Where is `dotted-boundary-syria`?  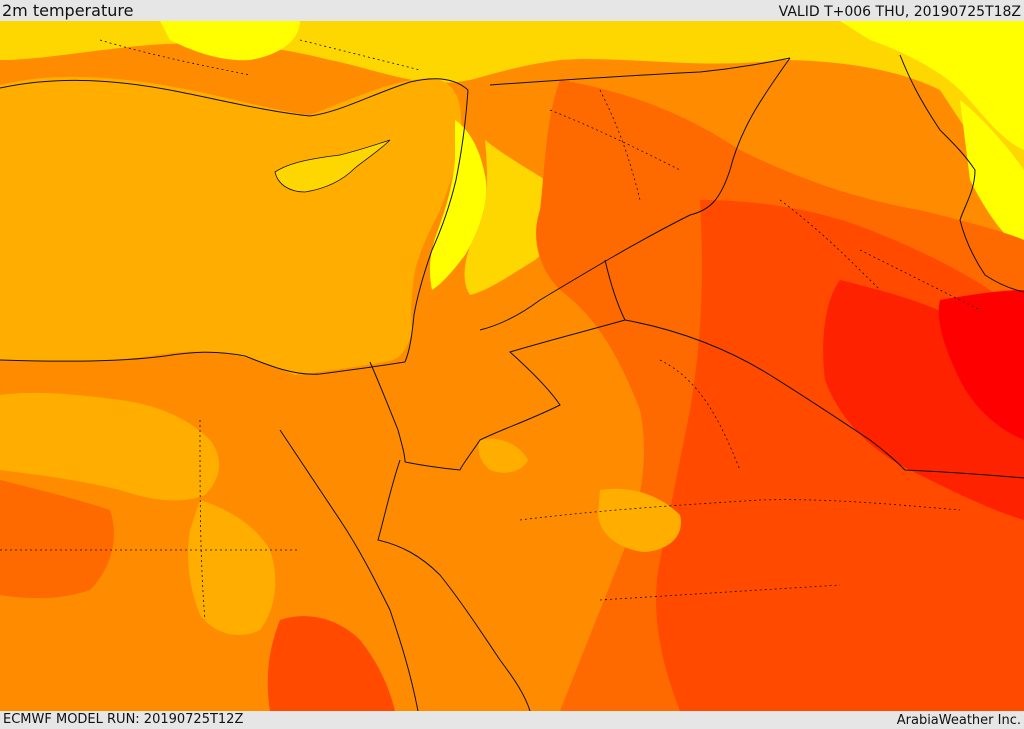 dotted-boundary-syria is located at coordinates (615, 145).